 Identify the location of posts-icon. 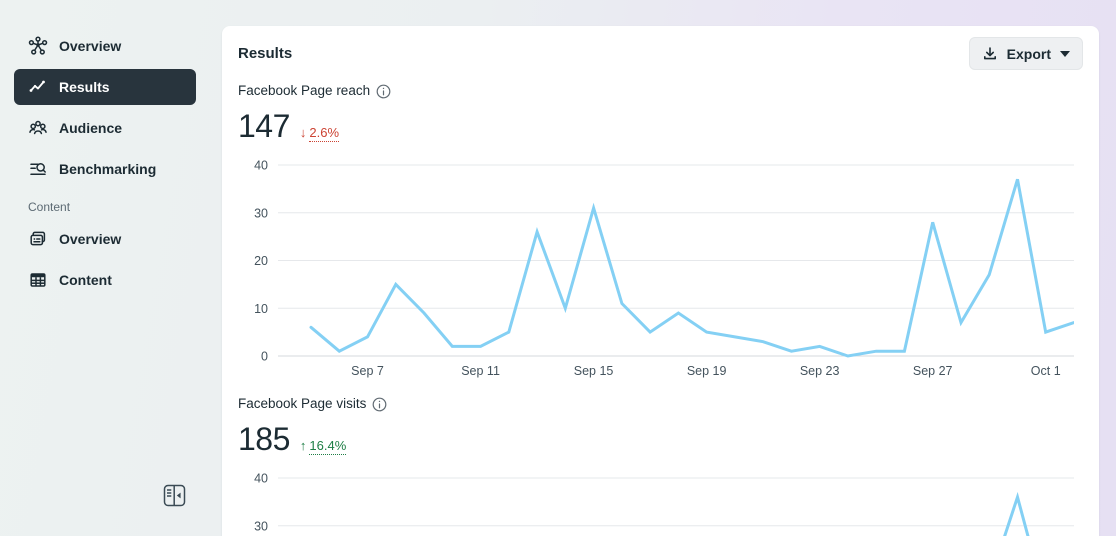
(38, 239).